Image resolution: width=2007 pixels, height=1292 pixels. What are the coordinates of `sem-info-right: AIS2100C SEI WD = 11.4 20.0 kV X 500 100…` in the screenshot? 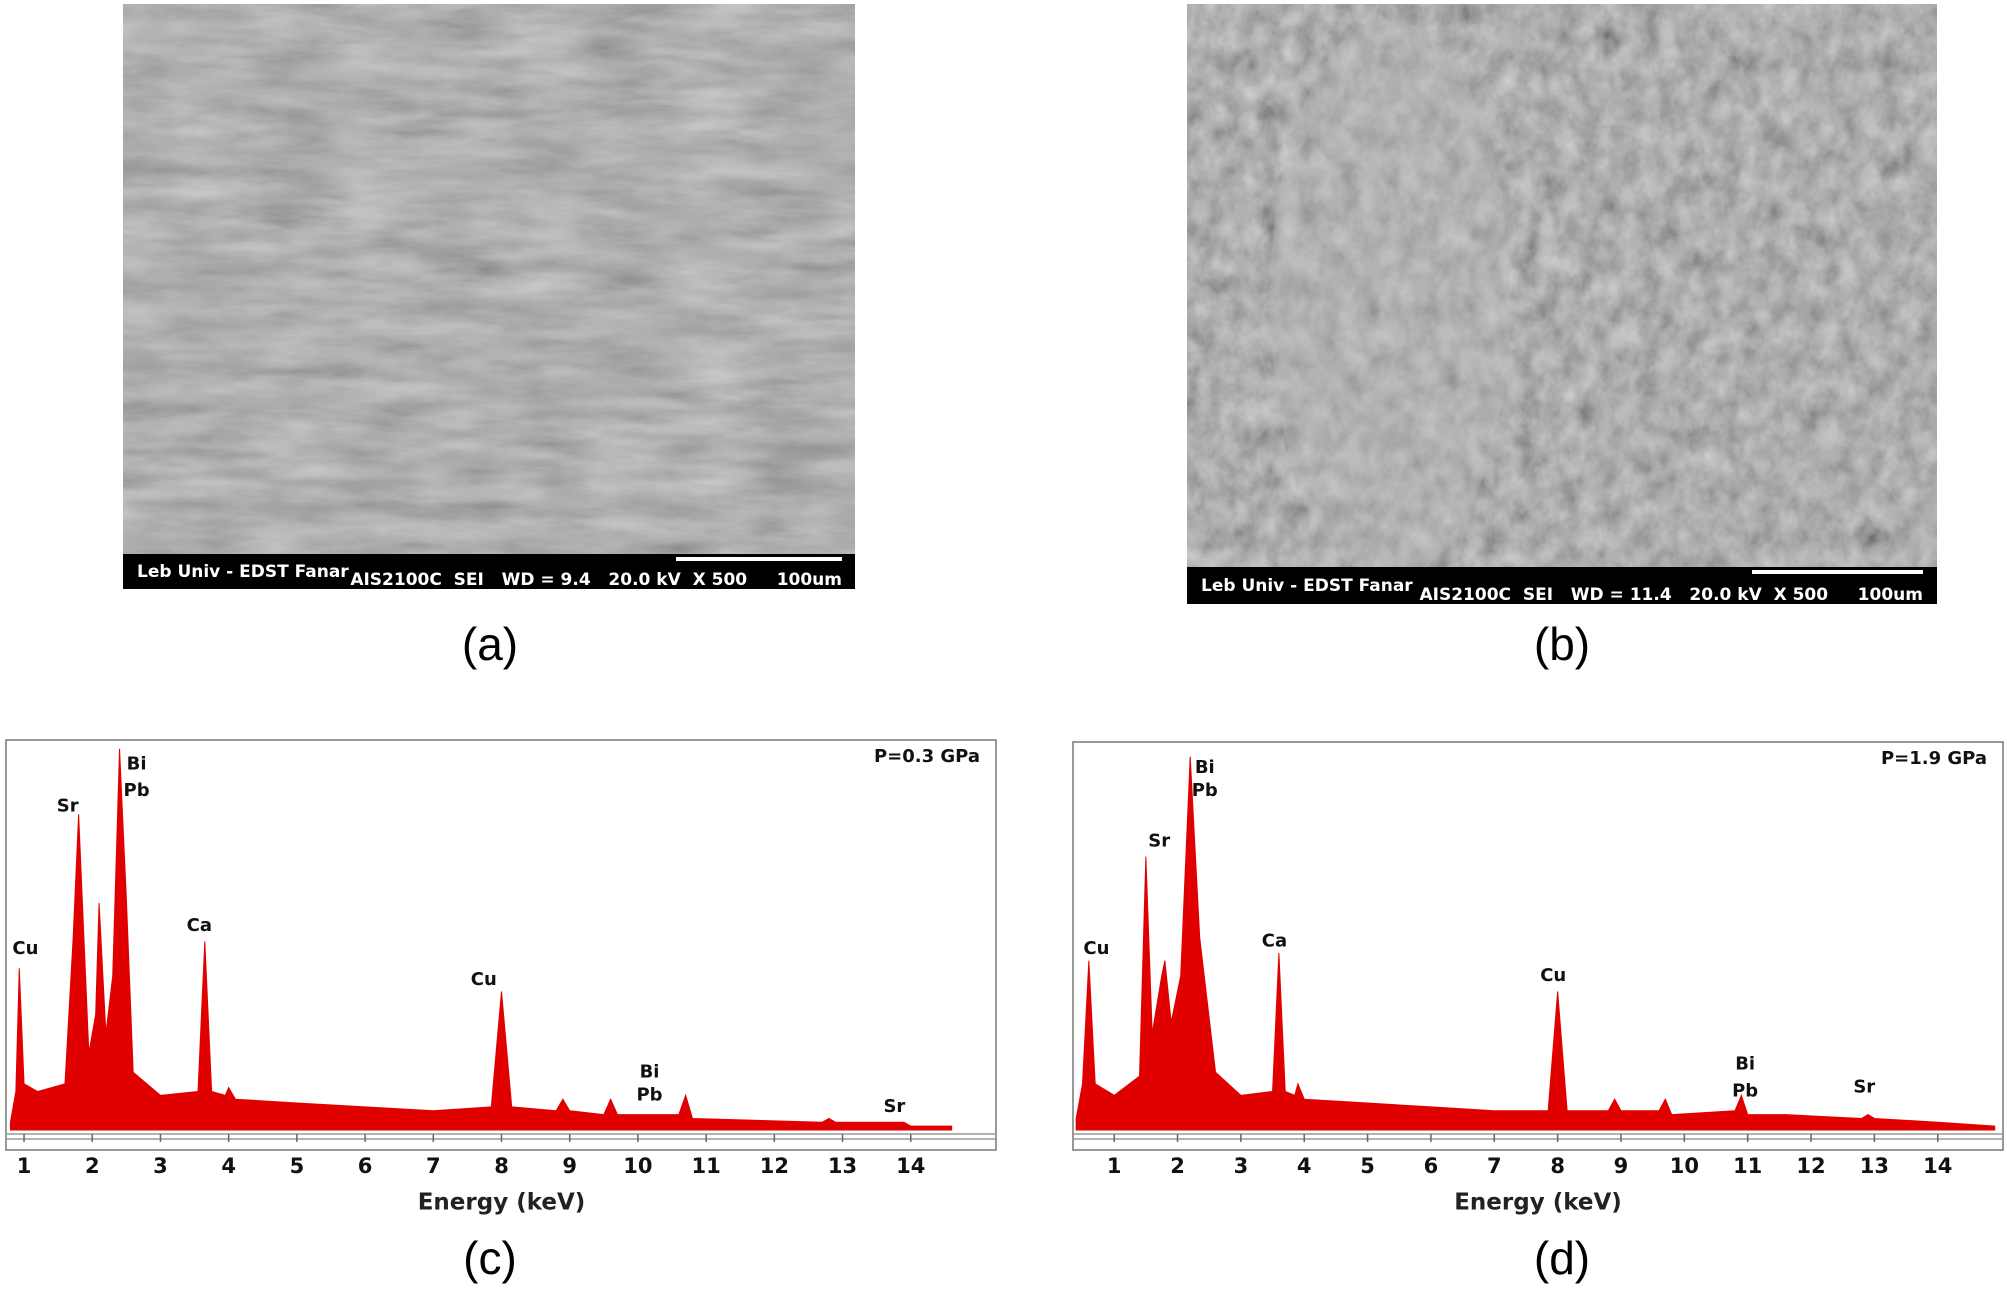 It's located at (1671, 595).